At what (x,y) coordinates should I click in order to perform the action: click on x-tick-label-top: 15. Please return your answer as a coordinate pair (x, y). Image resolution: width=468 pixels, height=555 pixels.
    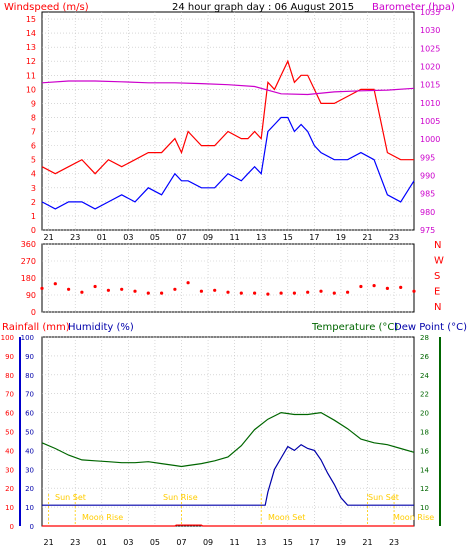
    Looking at the image, I should click on (288, 237).